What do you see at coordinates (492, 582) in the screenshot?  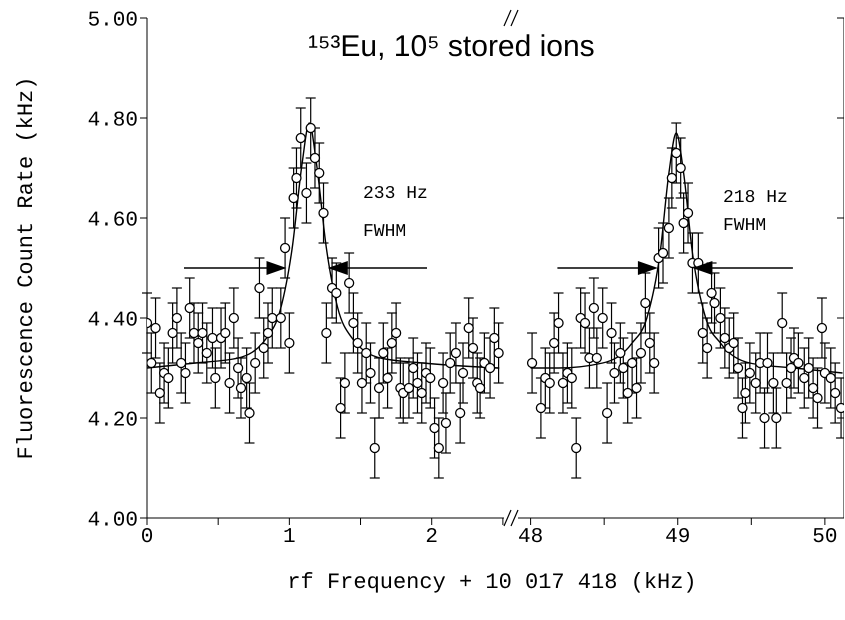 I see `x-axis-title: rf Frequency + 10 017 418 (kHz)` at bounding box center [492, 582].